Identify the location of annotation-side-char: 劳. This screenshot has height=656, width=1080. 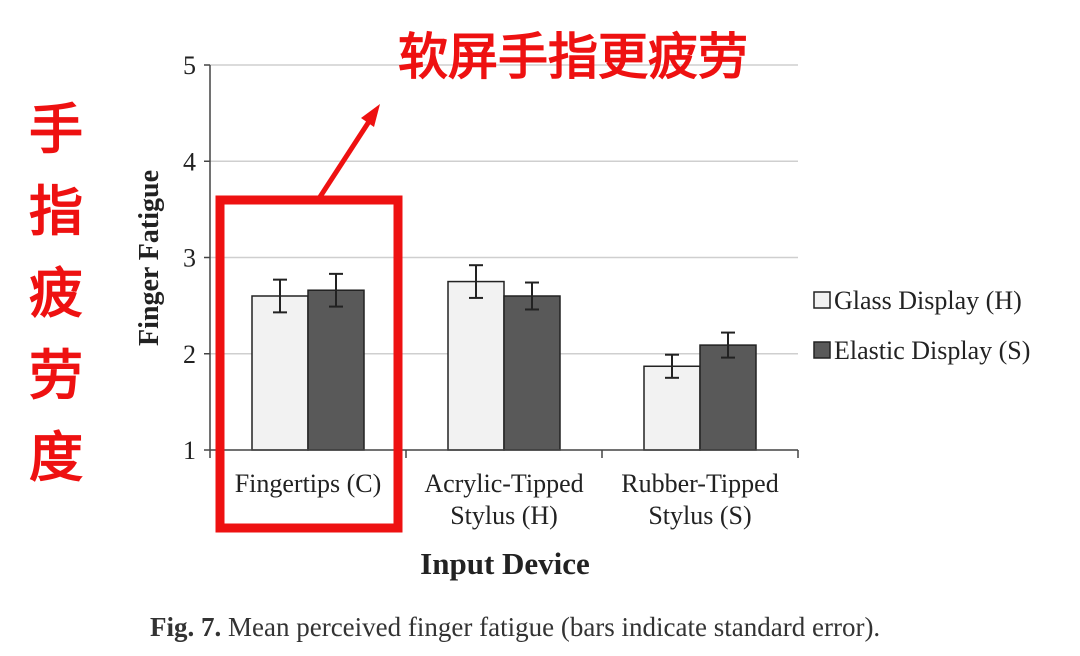
(56, 375).